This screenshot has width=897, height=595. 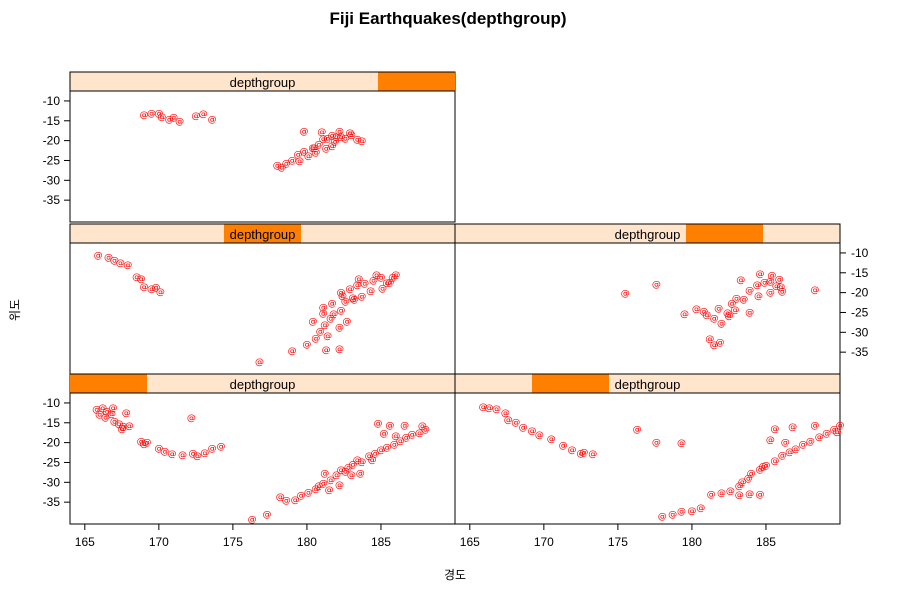 I want to click on y-tick-label: -30, so click(x=52, y=482).